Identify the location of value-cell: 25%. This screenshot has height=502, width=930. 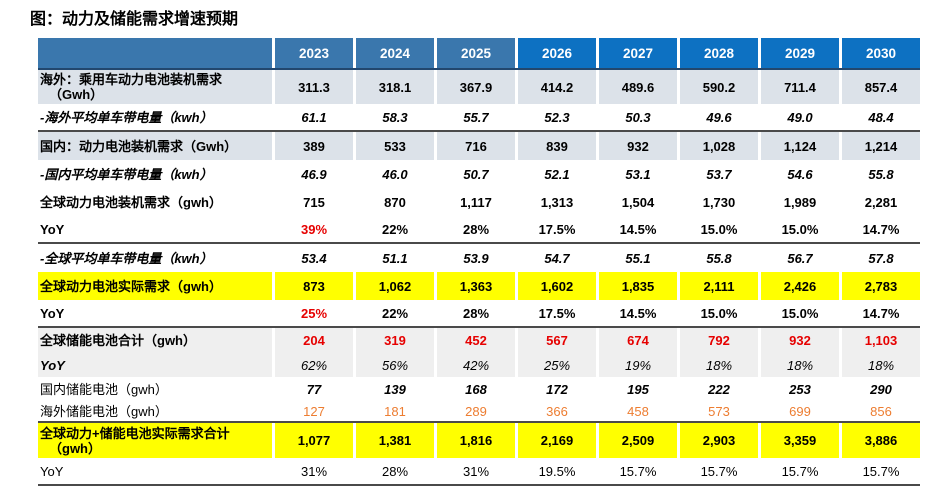
(312, 313).